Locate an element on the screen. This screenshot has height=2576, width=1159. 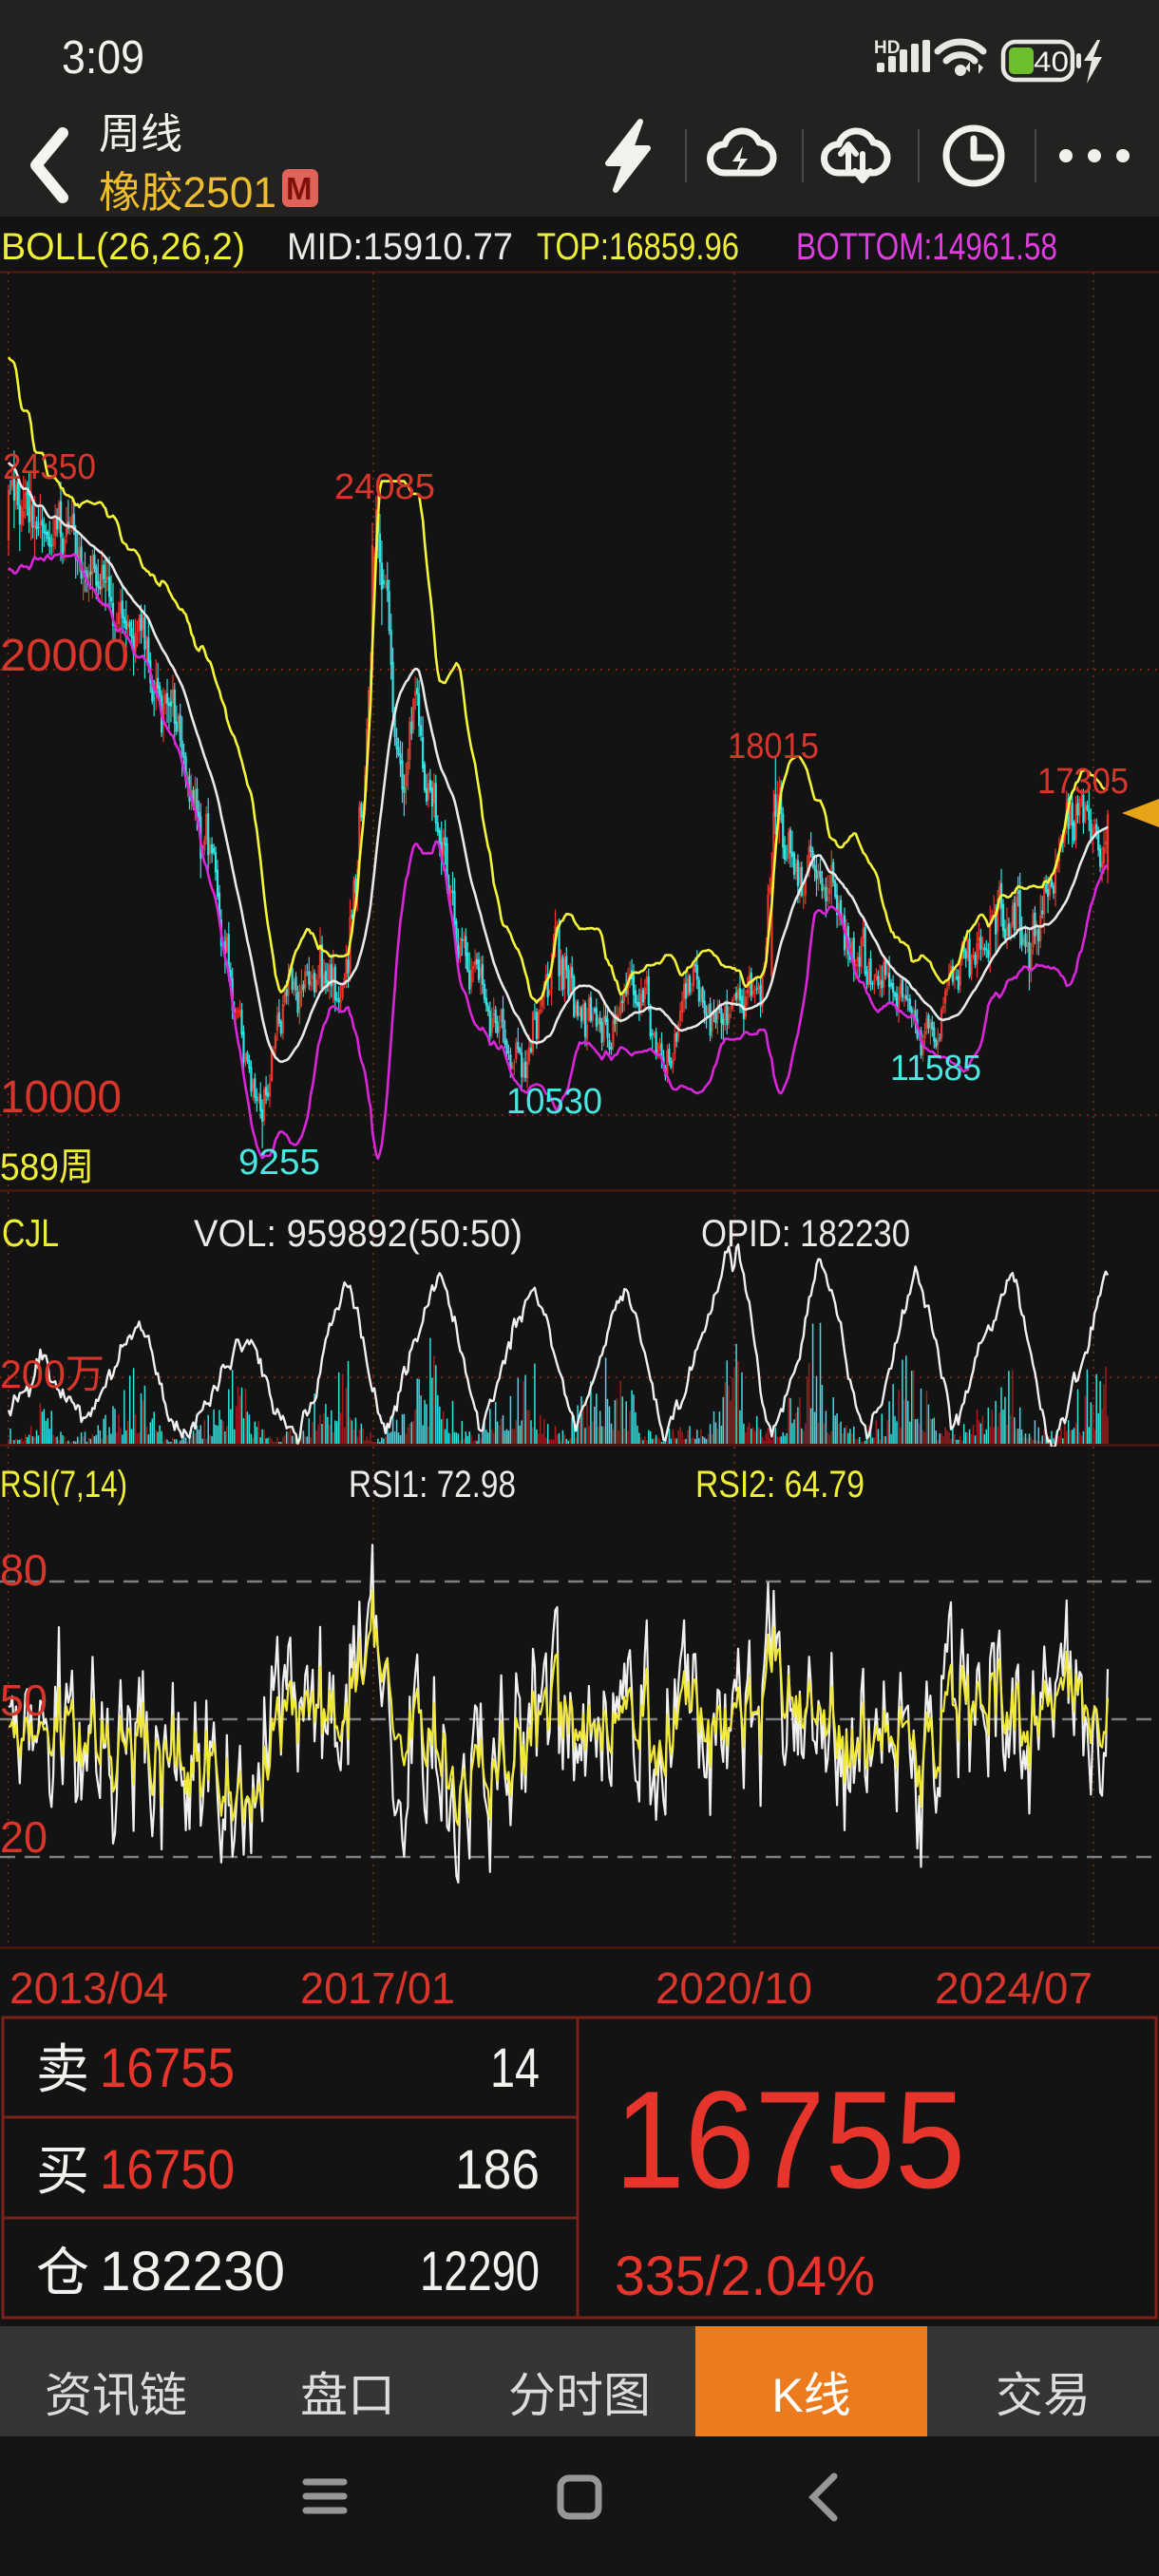
svg-text: 40 is located at coordinates (1051, 62).